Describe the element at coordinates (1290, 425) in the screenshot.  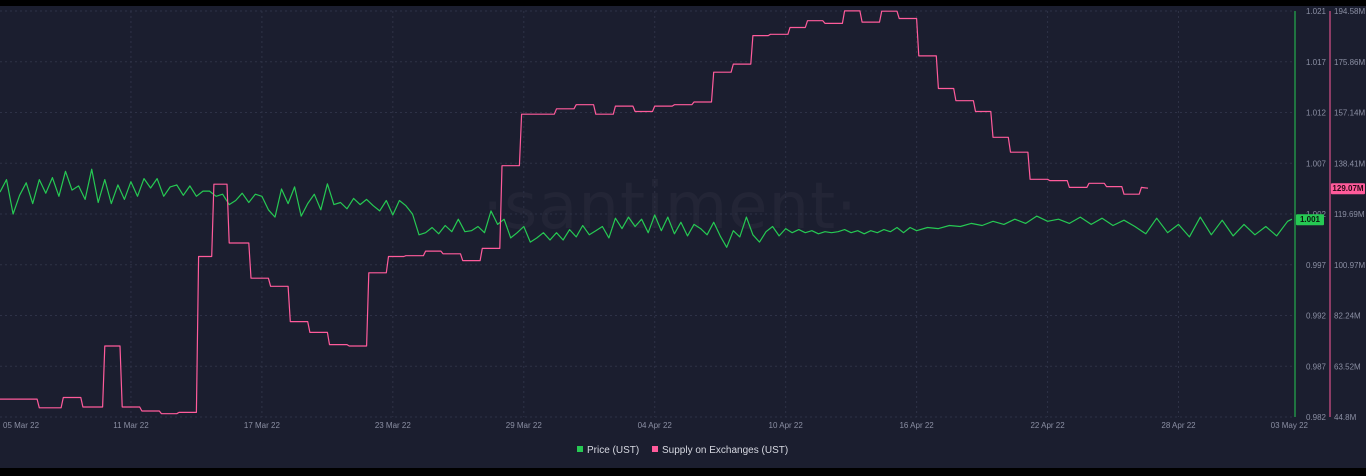
I see `x-tick-label: 03 May 22` at that location.